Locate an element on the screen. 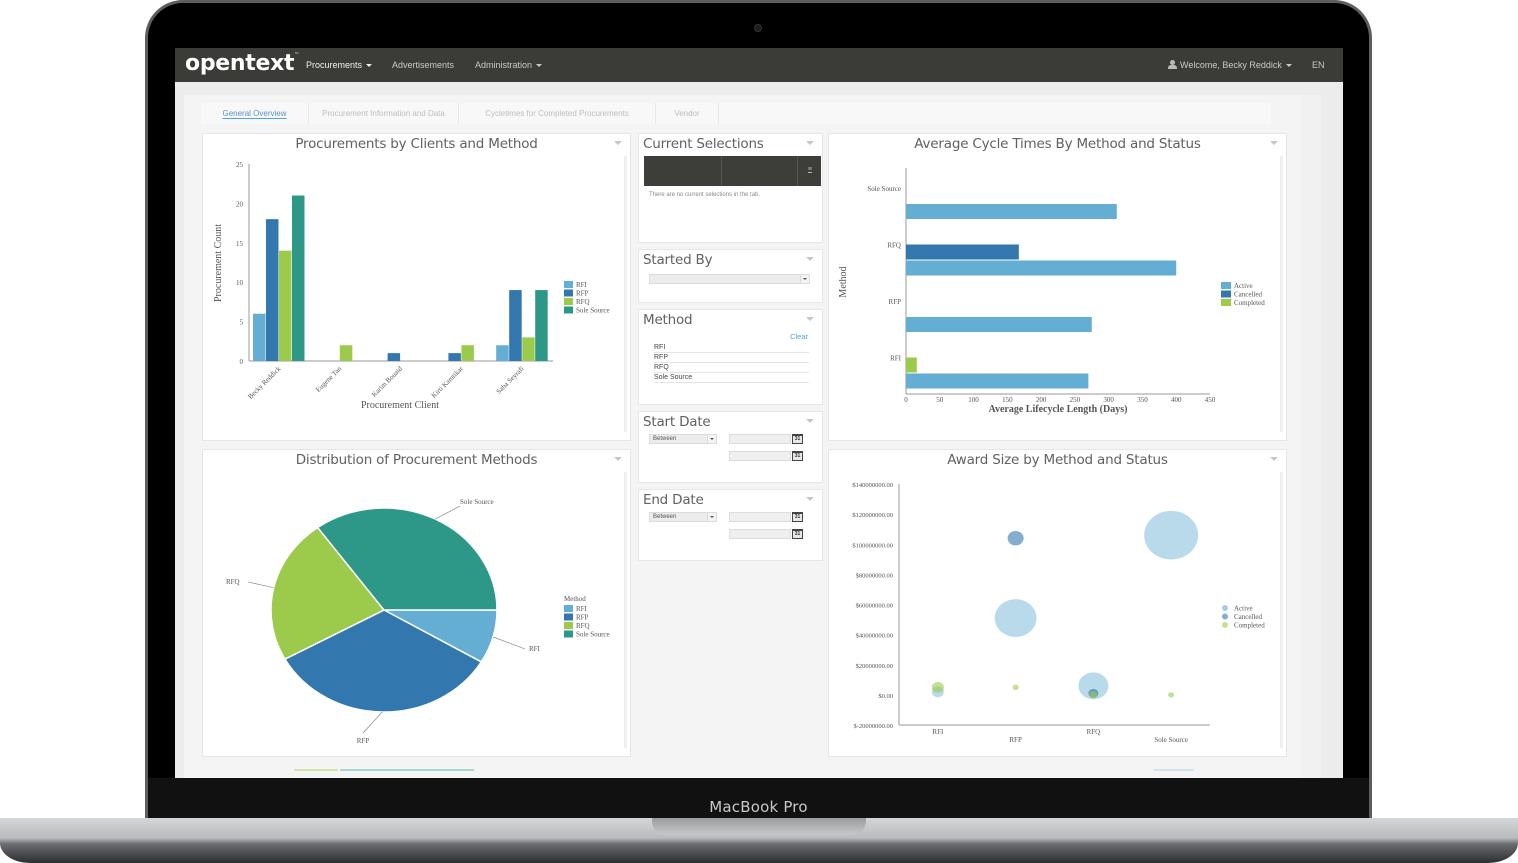 Image resolution: width=1518 pixels, height=863 pixels. tab-general-overview: General Overview is located at coordinates (255, 113).